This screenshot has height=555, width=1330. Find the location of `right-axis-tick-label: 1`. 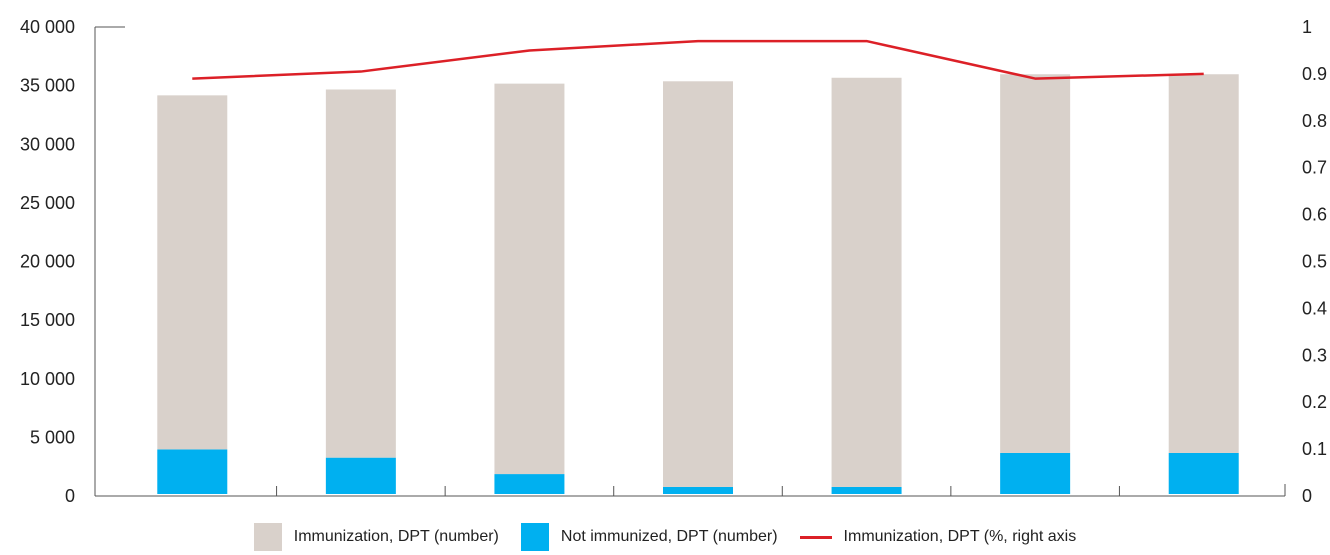

right-axis-tick-label: 1 is located at coordinates (1307, 27).